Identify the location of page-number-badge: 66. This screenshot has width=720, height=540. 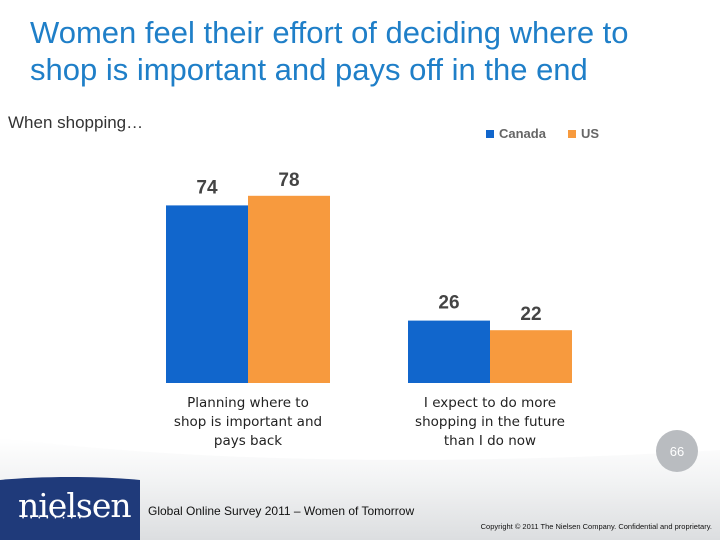
(677, 451).